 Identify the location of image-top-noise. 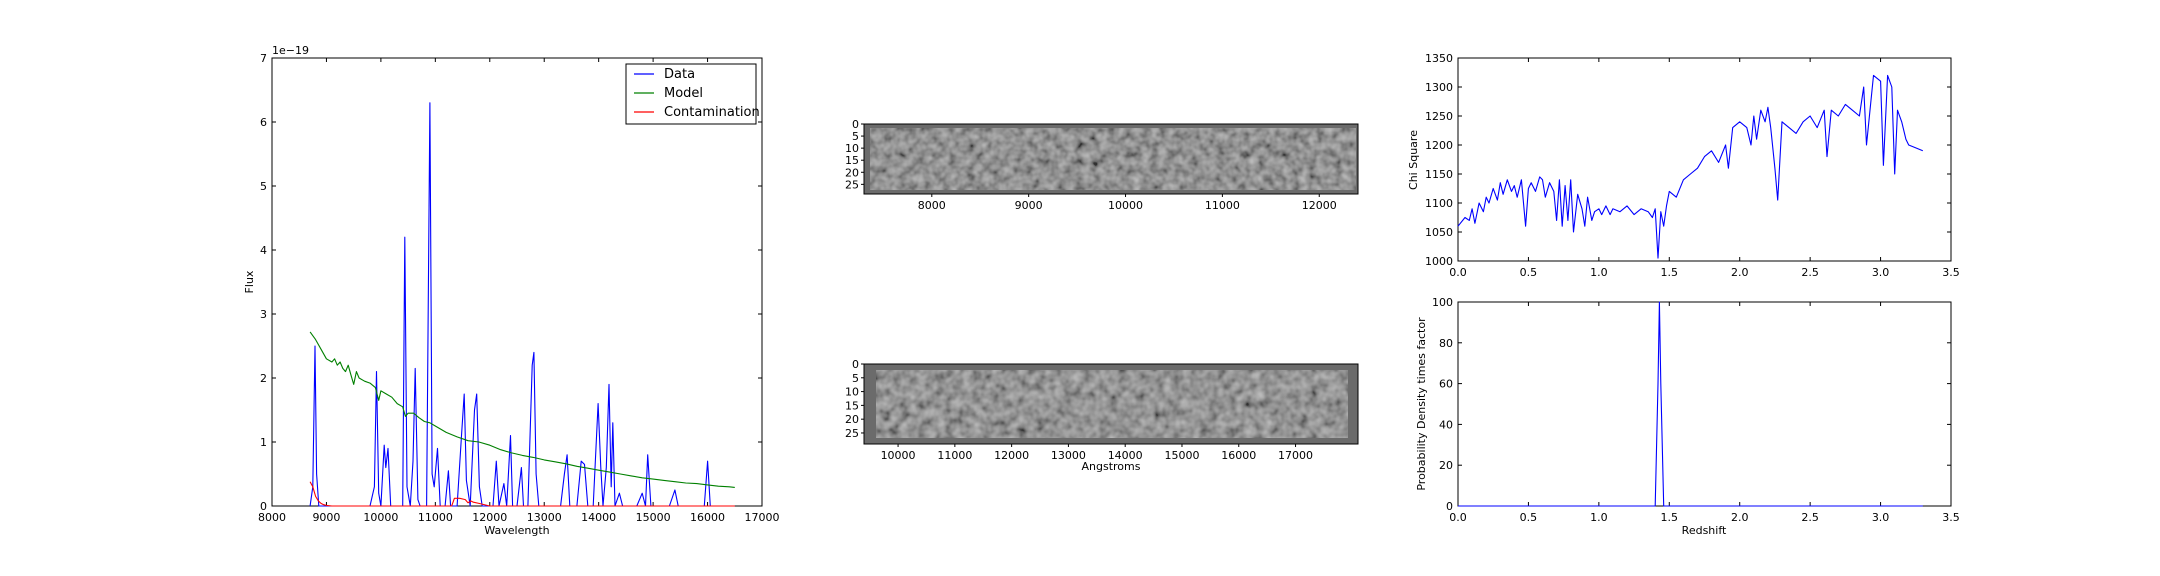
(1113, 159).